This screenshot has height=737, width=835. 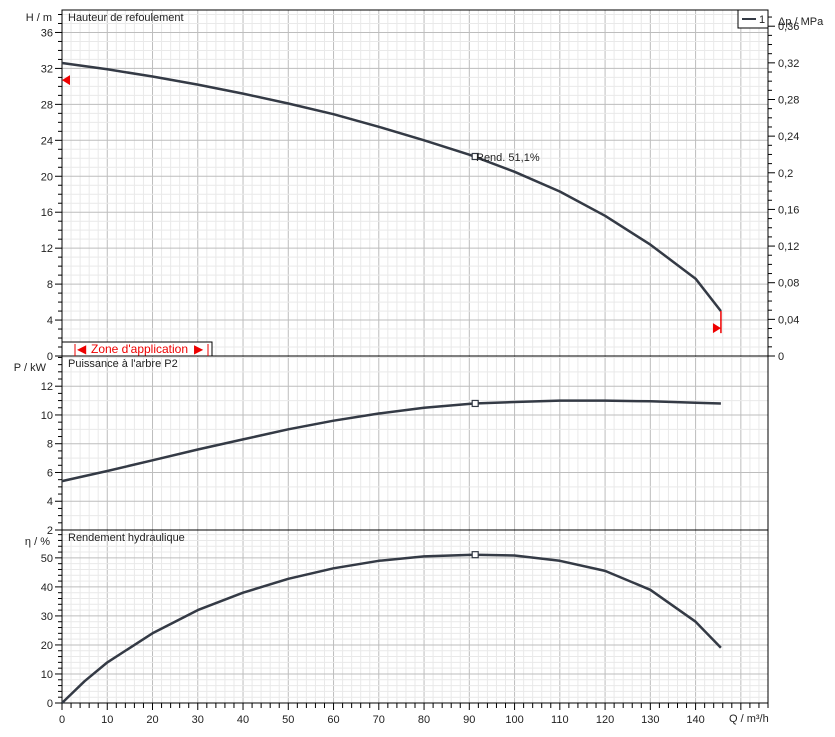 What do you see at coordinates (788, 247) in the screenshot?
I see `y-right-tick-label: 0,12` at bounding box center [788, 247].